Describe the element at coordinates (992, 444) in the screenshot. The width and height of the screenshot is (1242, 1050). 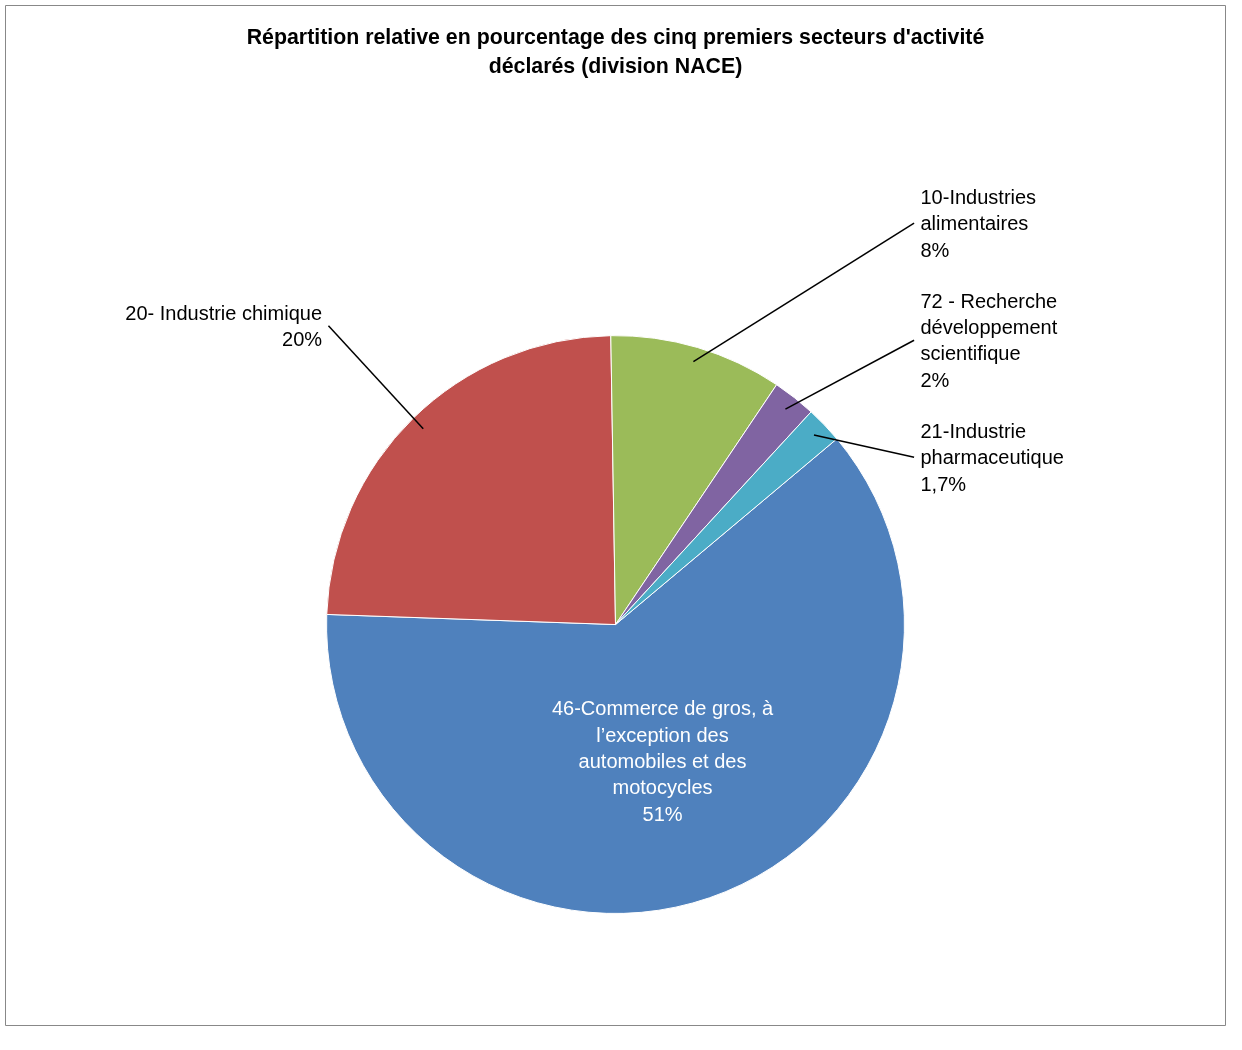
I see `slice-label: 21-Industrie pharmaceutique` at that location.